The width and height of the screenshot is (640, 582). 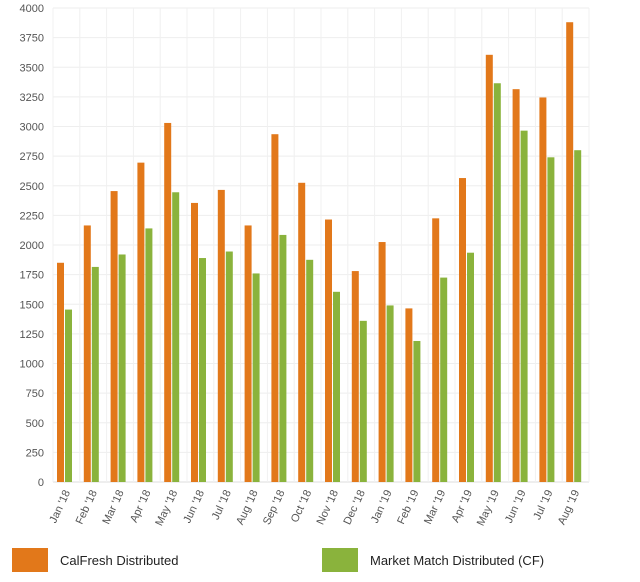 I want to click on x-tick-label: Dec '18, so click(x=354, y=507).